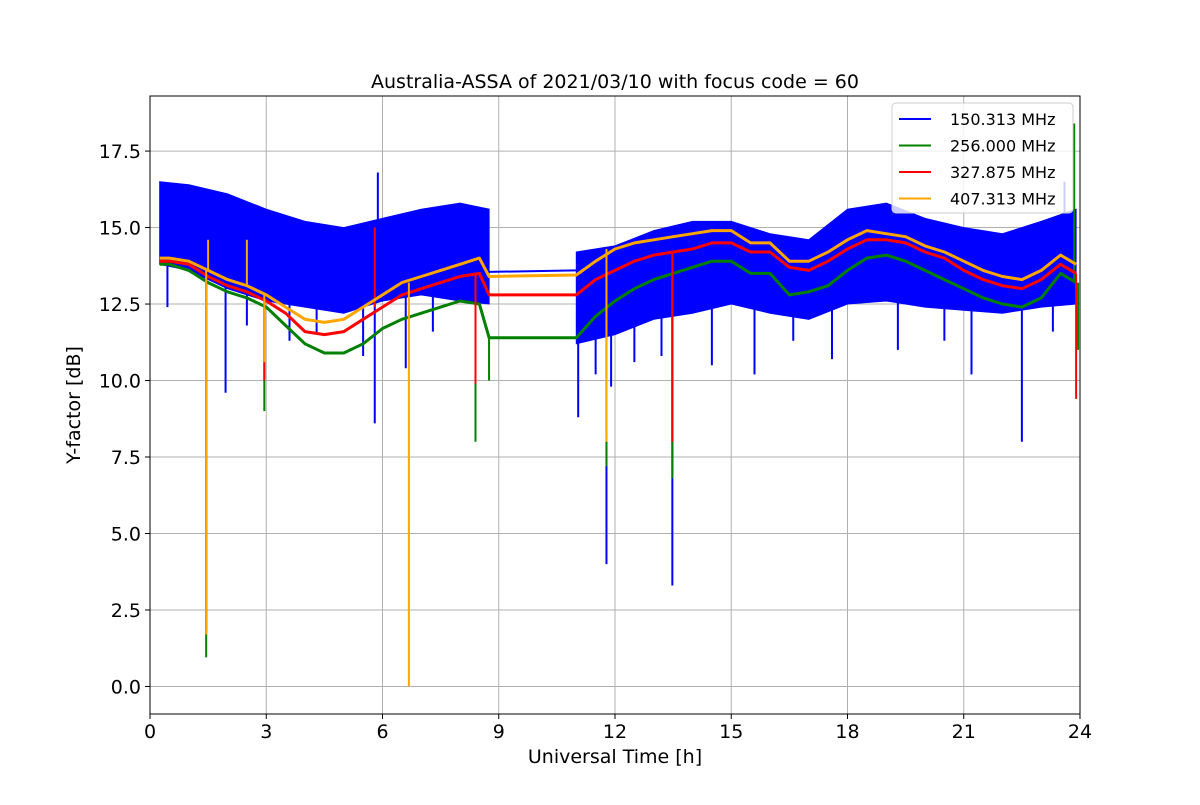 The width and height of the screenshot is (1200, 805). What do you see at coordinates (120, 382) in the screenshot?
I see `y-tick-label: 10.0` at bounding box center [120, 382].